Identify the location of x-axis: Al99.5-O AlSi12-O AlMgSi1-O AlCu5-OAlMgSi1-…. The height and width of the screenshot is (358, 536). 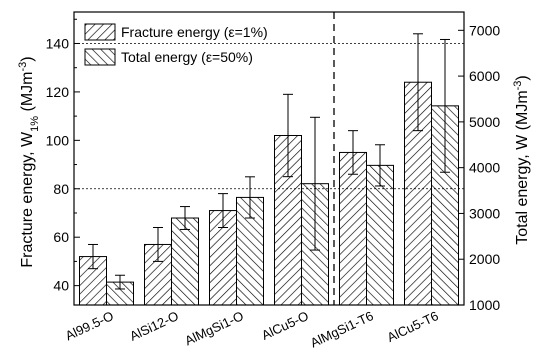
(252, 325).